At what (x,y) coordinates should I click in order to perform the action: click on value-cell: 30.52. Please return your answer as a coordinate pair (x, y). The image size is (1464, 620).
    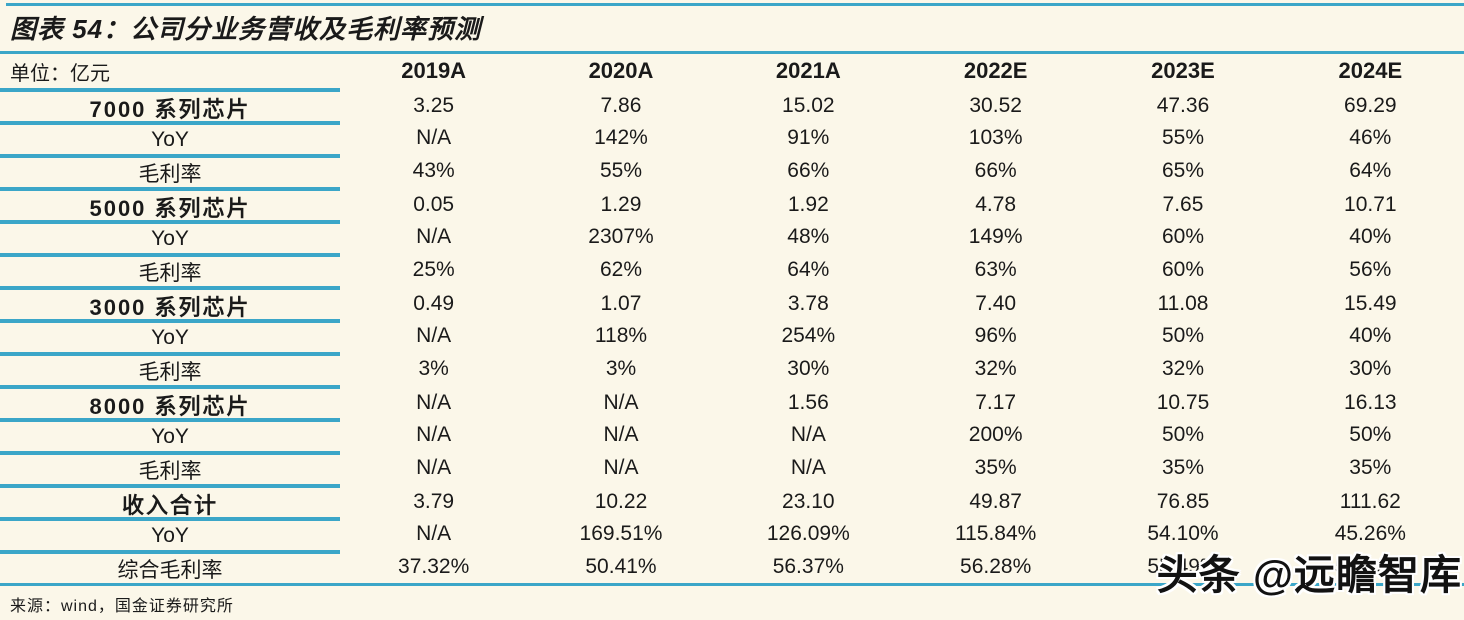
    Looking at the image, I should click on (995, 105).